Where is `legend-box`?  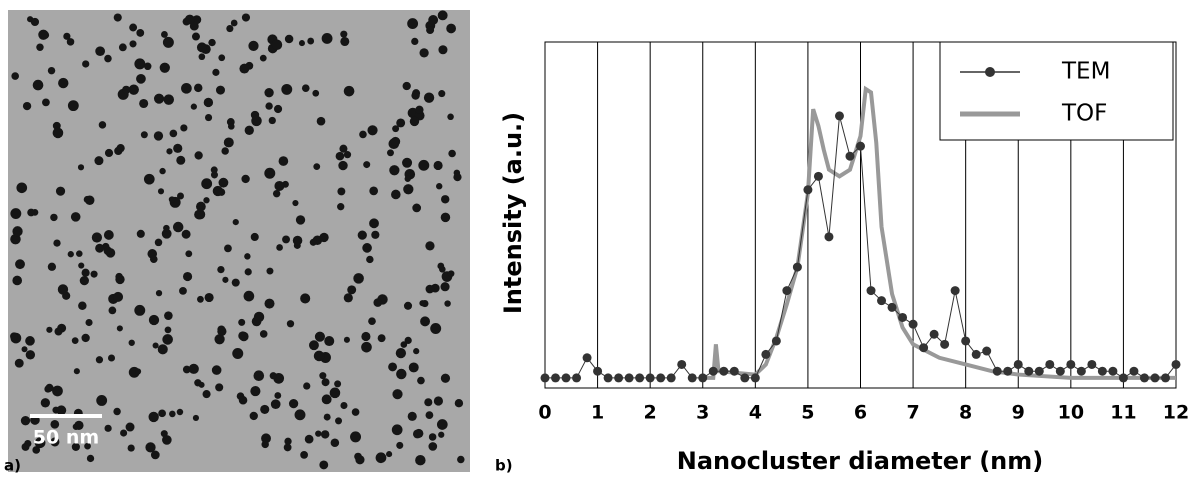
legend-box is located at coordinates (1056, 91).